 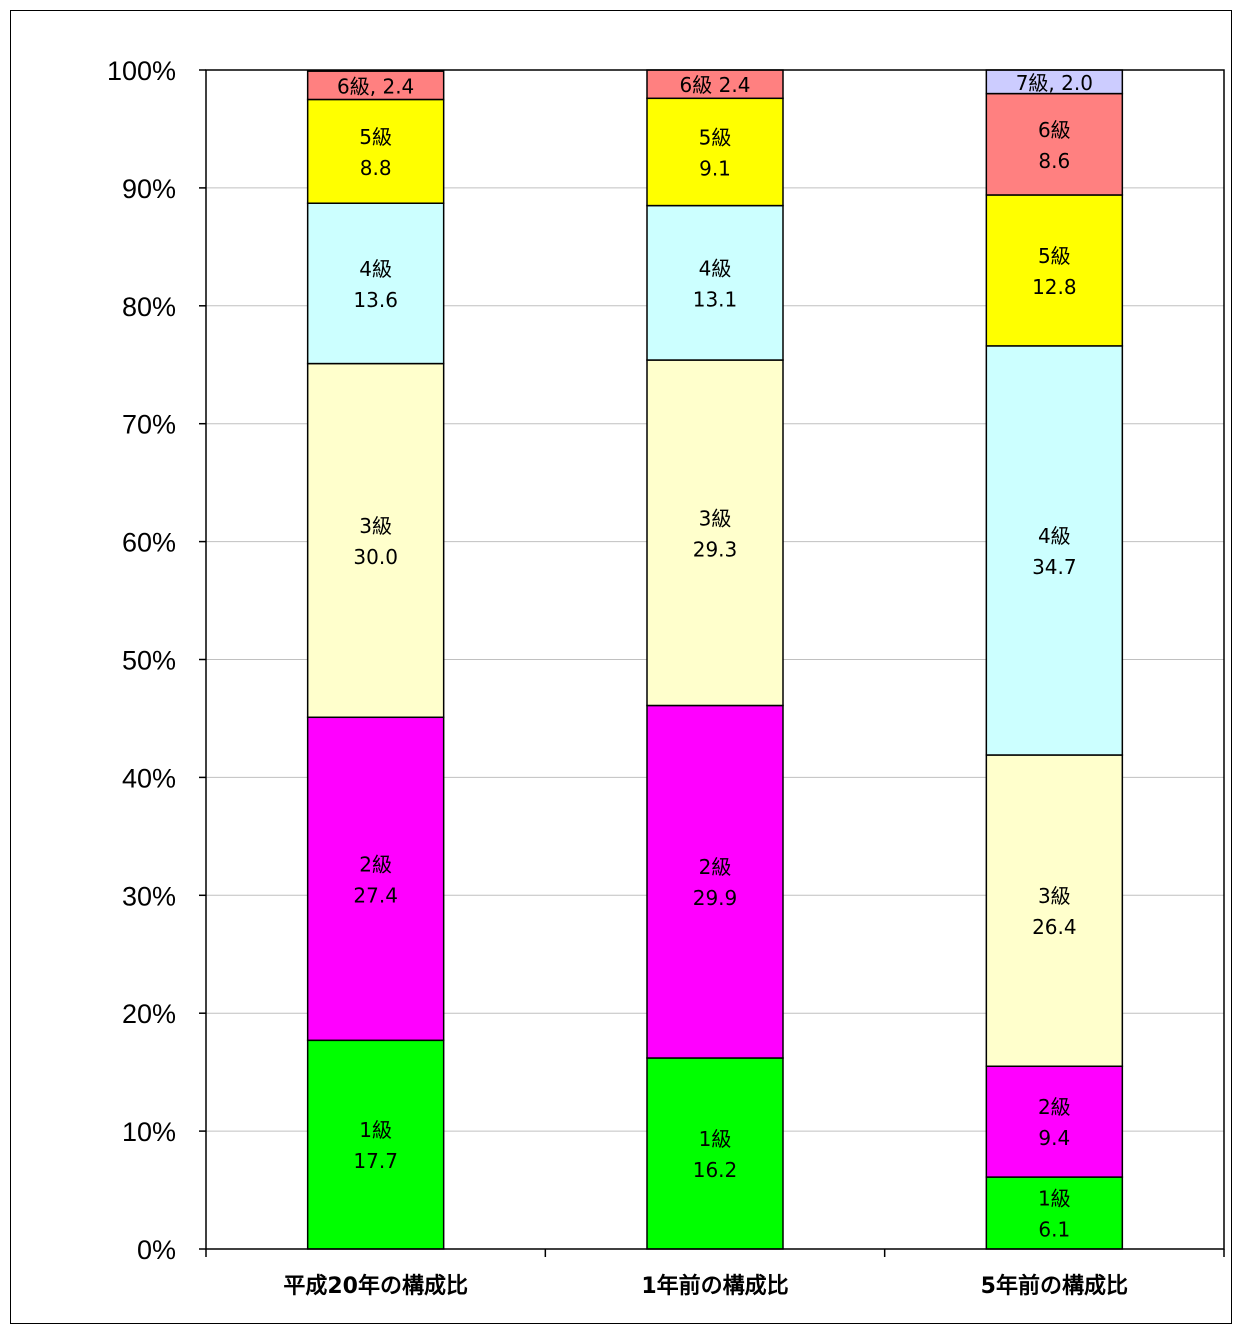 What do you see at coordinates (1054, 927) in the screenshot?
I see `data-label: 26.4` at bounding box center [1054, 927].